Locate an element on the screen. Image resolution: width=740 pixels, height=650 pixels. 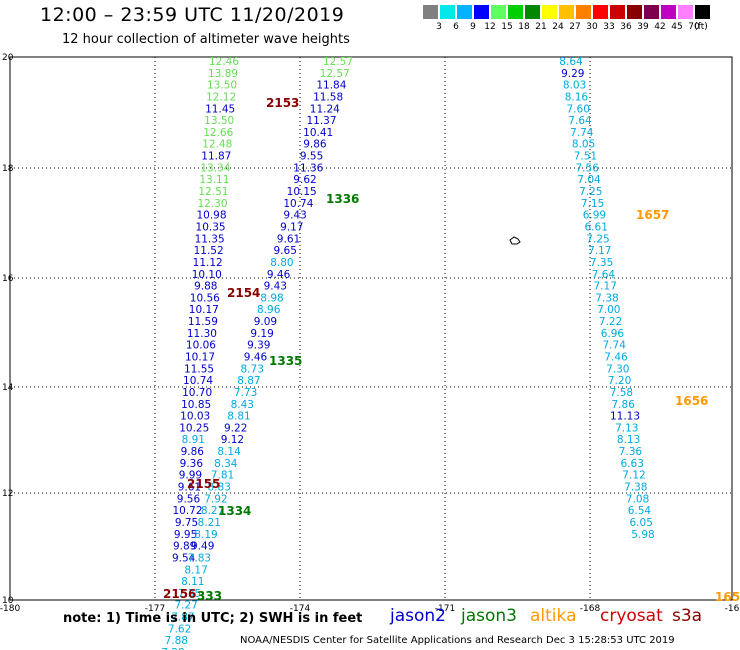
wave-height-value: 11.59 is located at coordinates (203, 322).